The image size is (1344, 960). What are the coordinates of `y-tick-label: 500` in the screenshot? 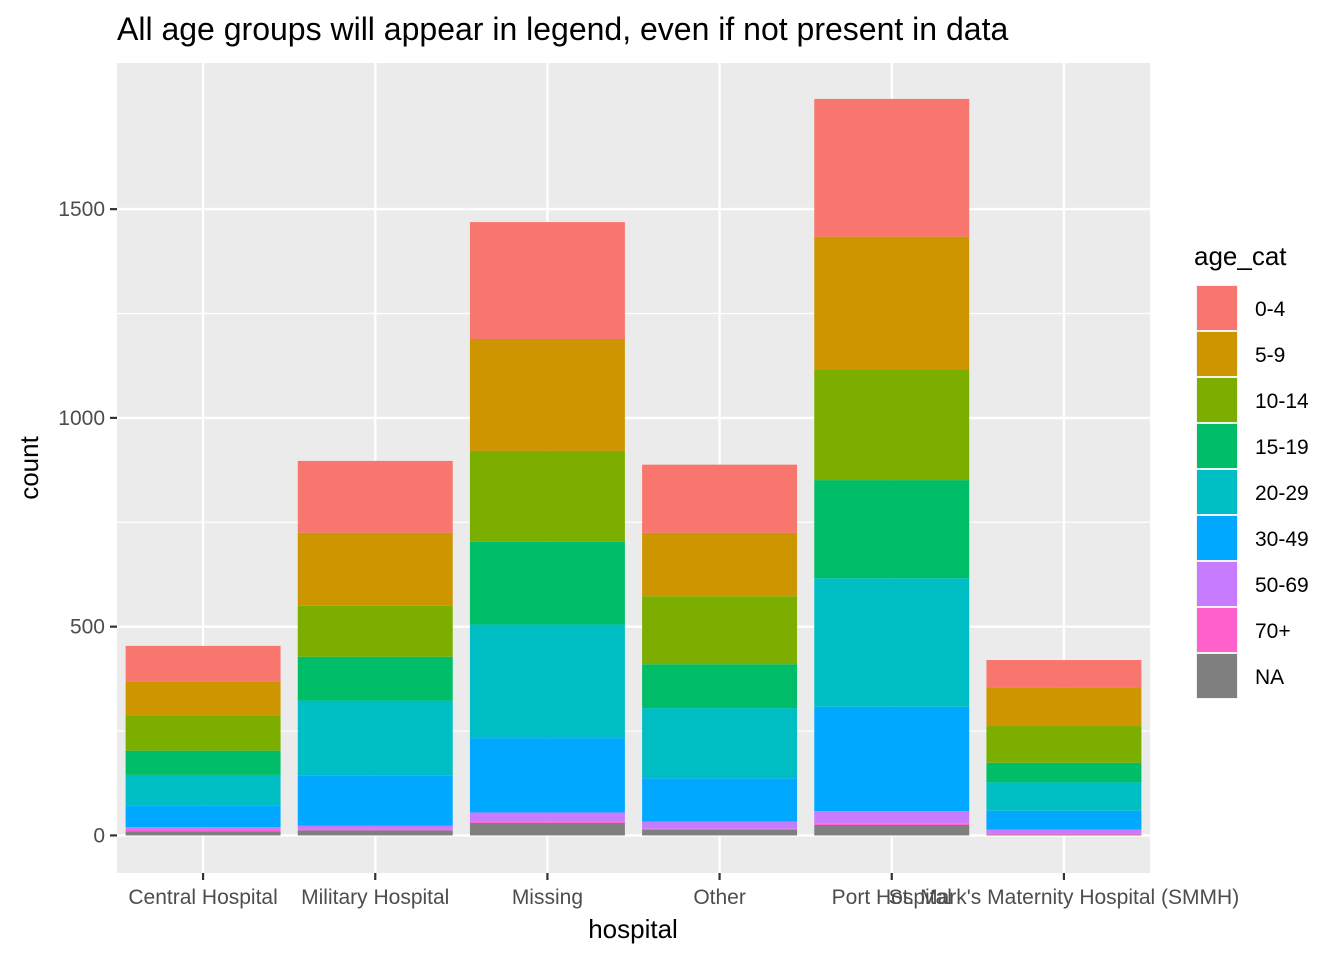 It's located at (87, 627).